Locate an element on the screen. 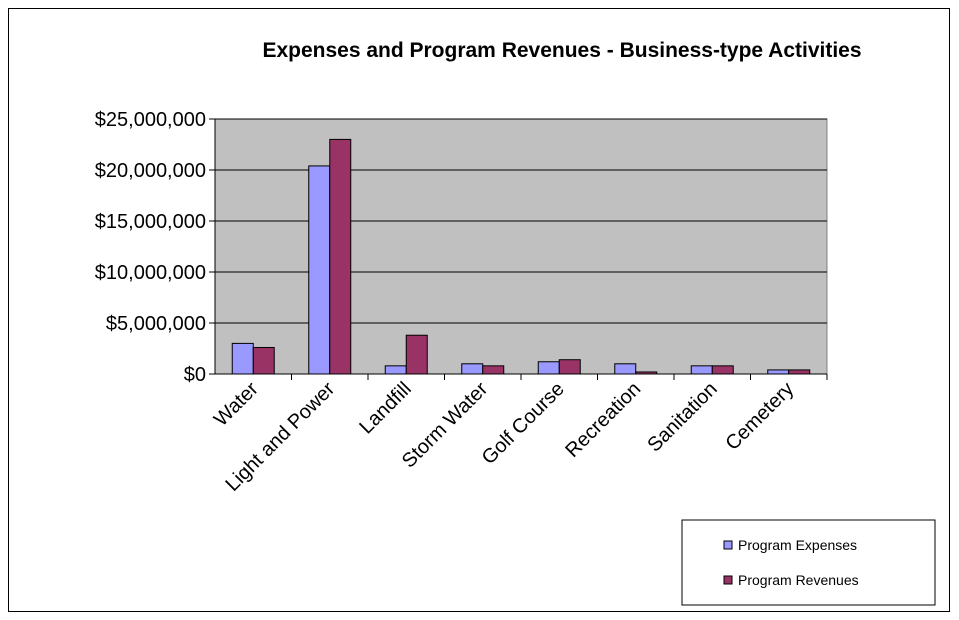 The height and width of the screenshot is (620, 959). legend-label: Program Expenses is located at coordinates (797, 545).